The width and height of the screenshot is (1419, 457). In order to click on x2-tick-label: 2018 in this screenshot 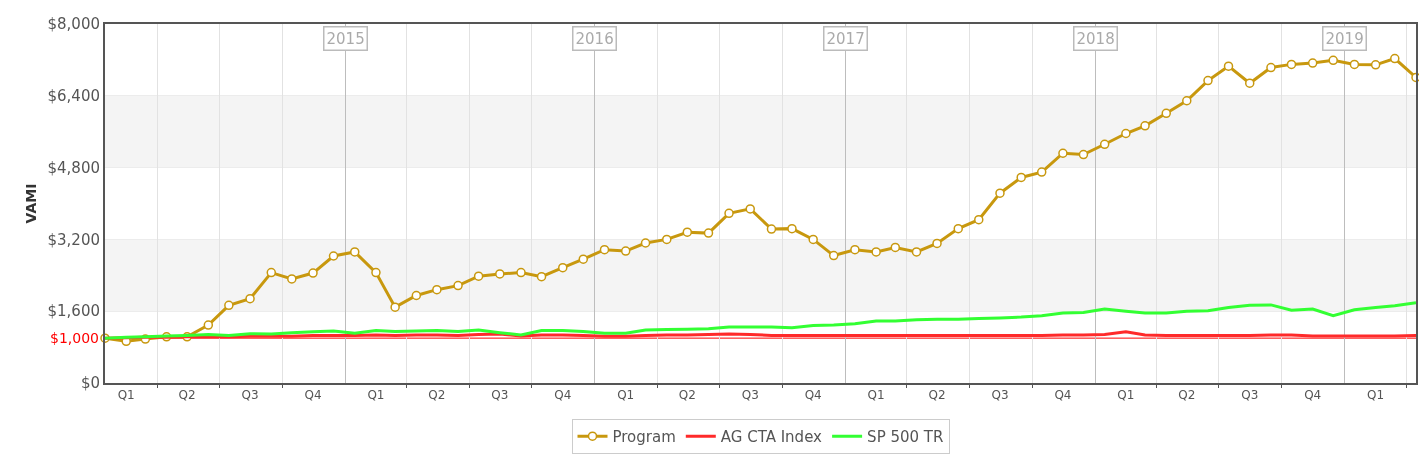, I will do `click(1095, 38)`.